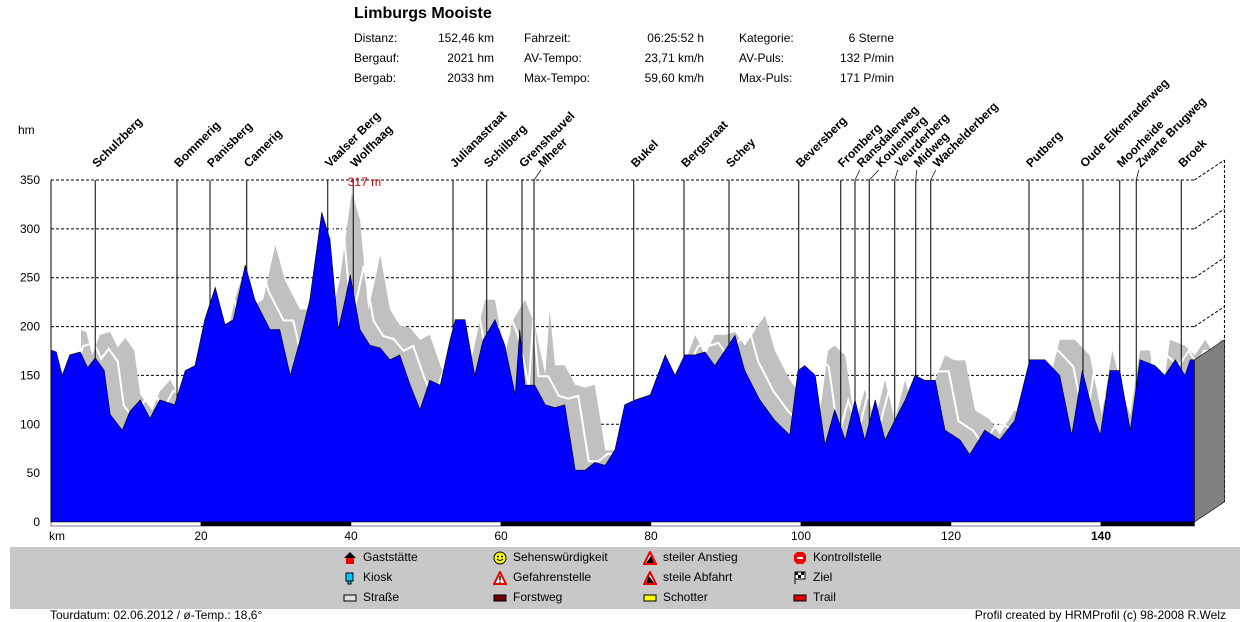 This screenshot has width=1248, height=622. What do you see at coordinates (381, 597) in the screenshot?
I see `legend-label: Straße` at bounding box center [381, 597].